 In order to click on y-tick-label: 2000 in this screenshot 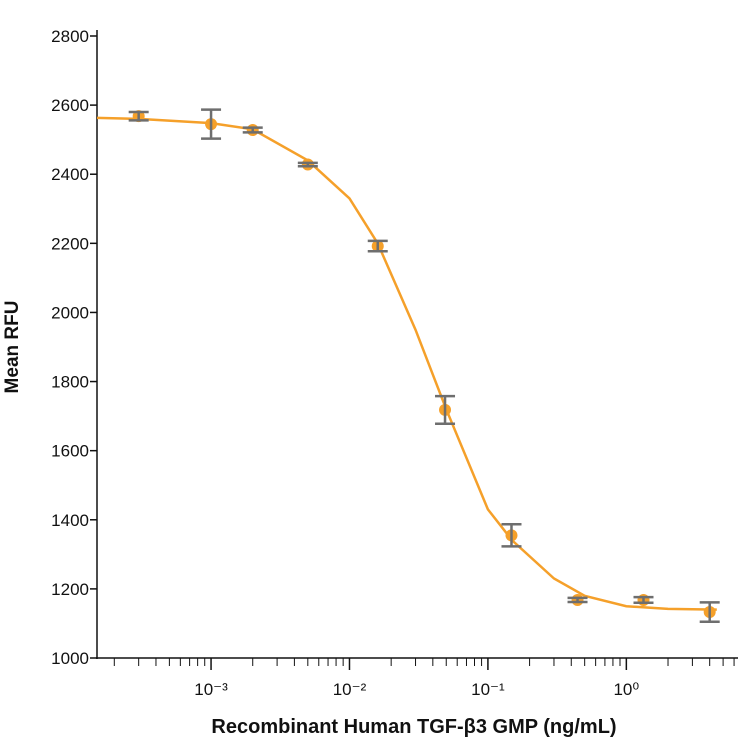, I will do `click(70, 312)`.